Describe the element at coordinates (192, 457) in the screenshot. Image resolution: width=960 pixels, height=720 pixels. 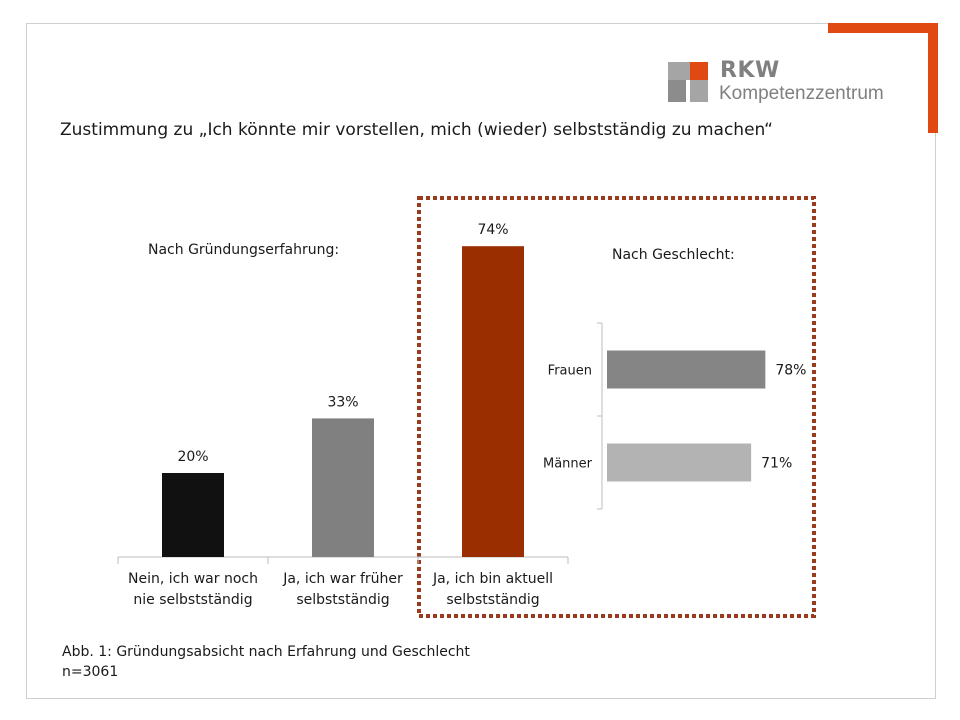
I see `bar-value-label-0: 20%` at that location.